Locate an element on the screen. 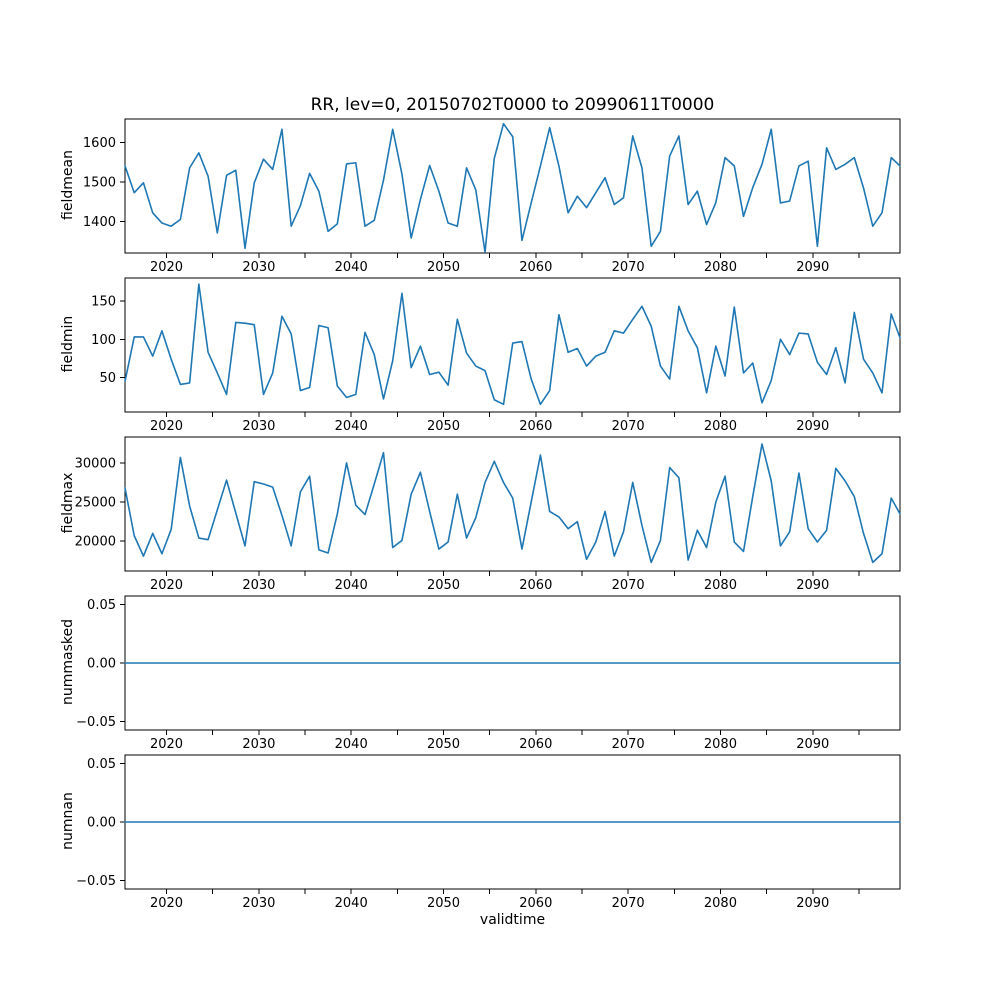 The height and width of the screenshot is (1000, 1000). y-tick-label: 50 is located at coordinates (107, 378).